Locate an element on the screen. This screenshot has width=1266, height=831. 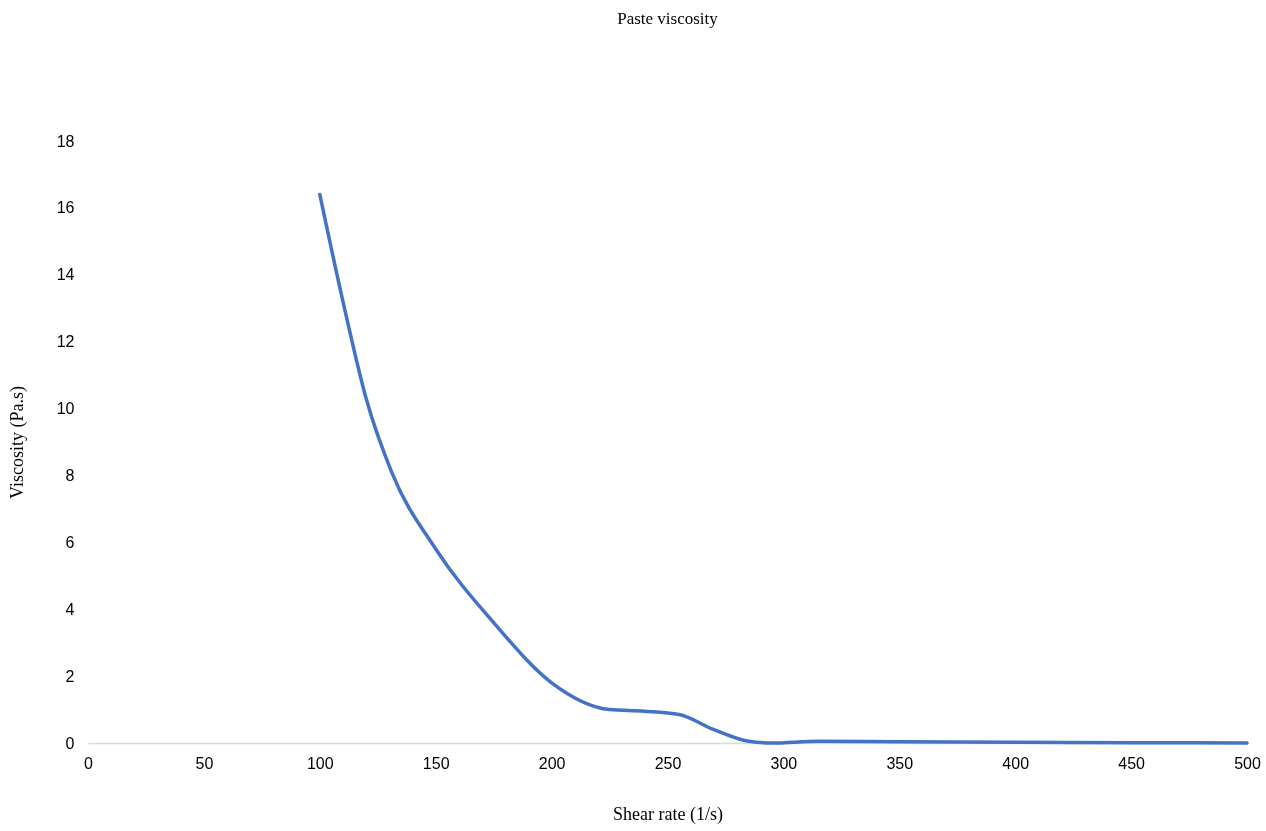
y-tick-label: 14 is located at coordinates (65, 275).